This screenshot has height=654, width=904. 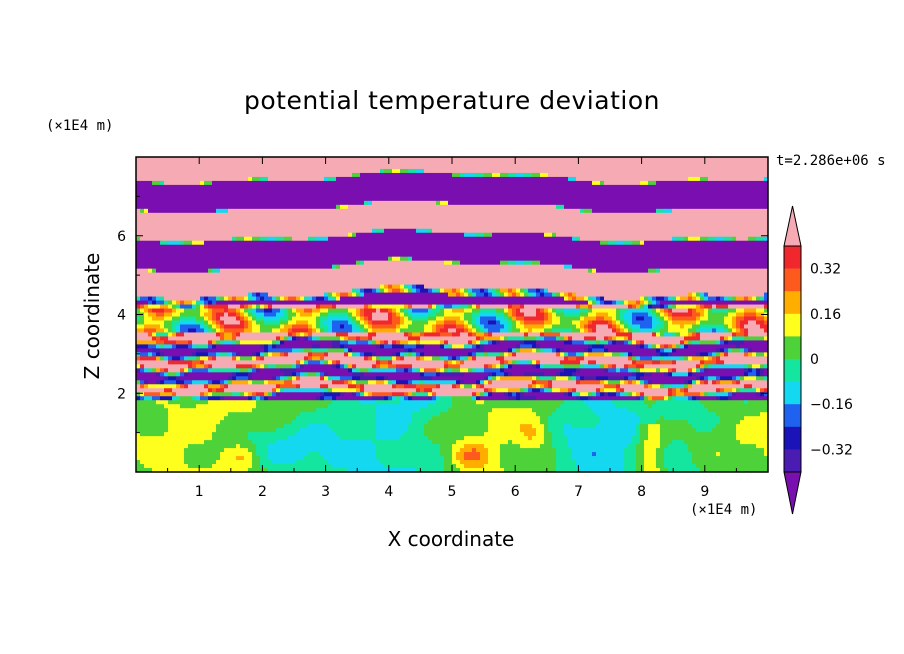 I want to click on chart-title: potential temperature deviation, so click(x=452, y=100).